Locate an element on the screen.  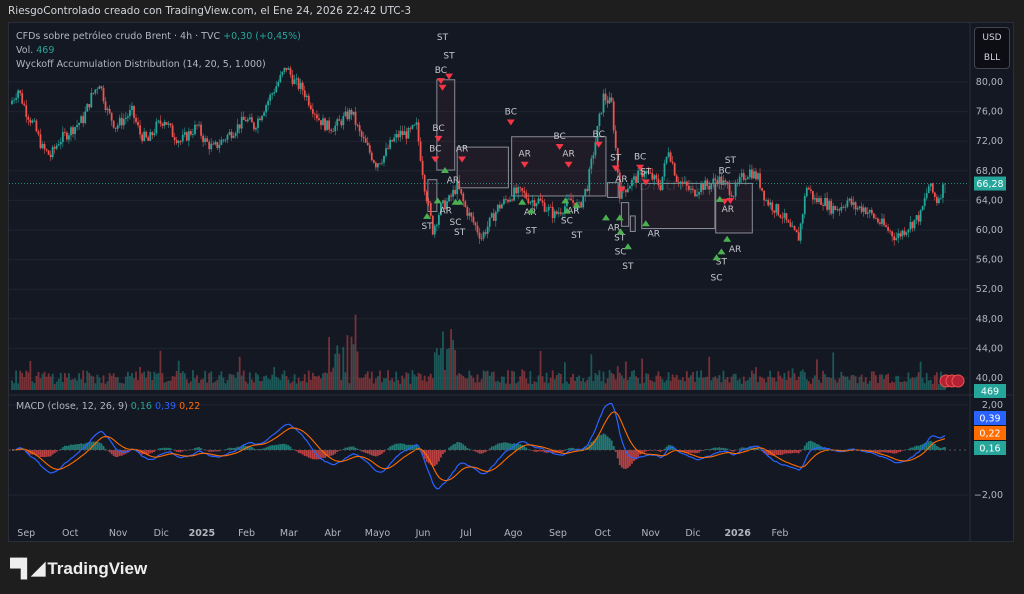
volume-legend: Vol. 469 is located at coordinates (35, 50).